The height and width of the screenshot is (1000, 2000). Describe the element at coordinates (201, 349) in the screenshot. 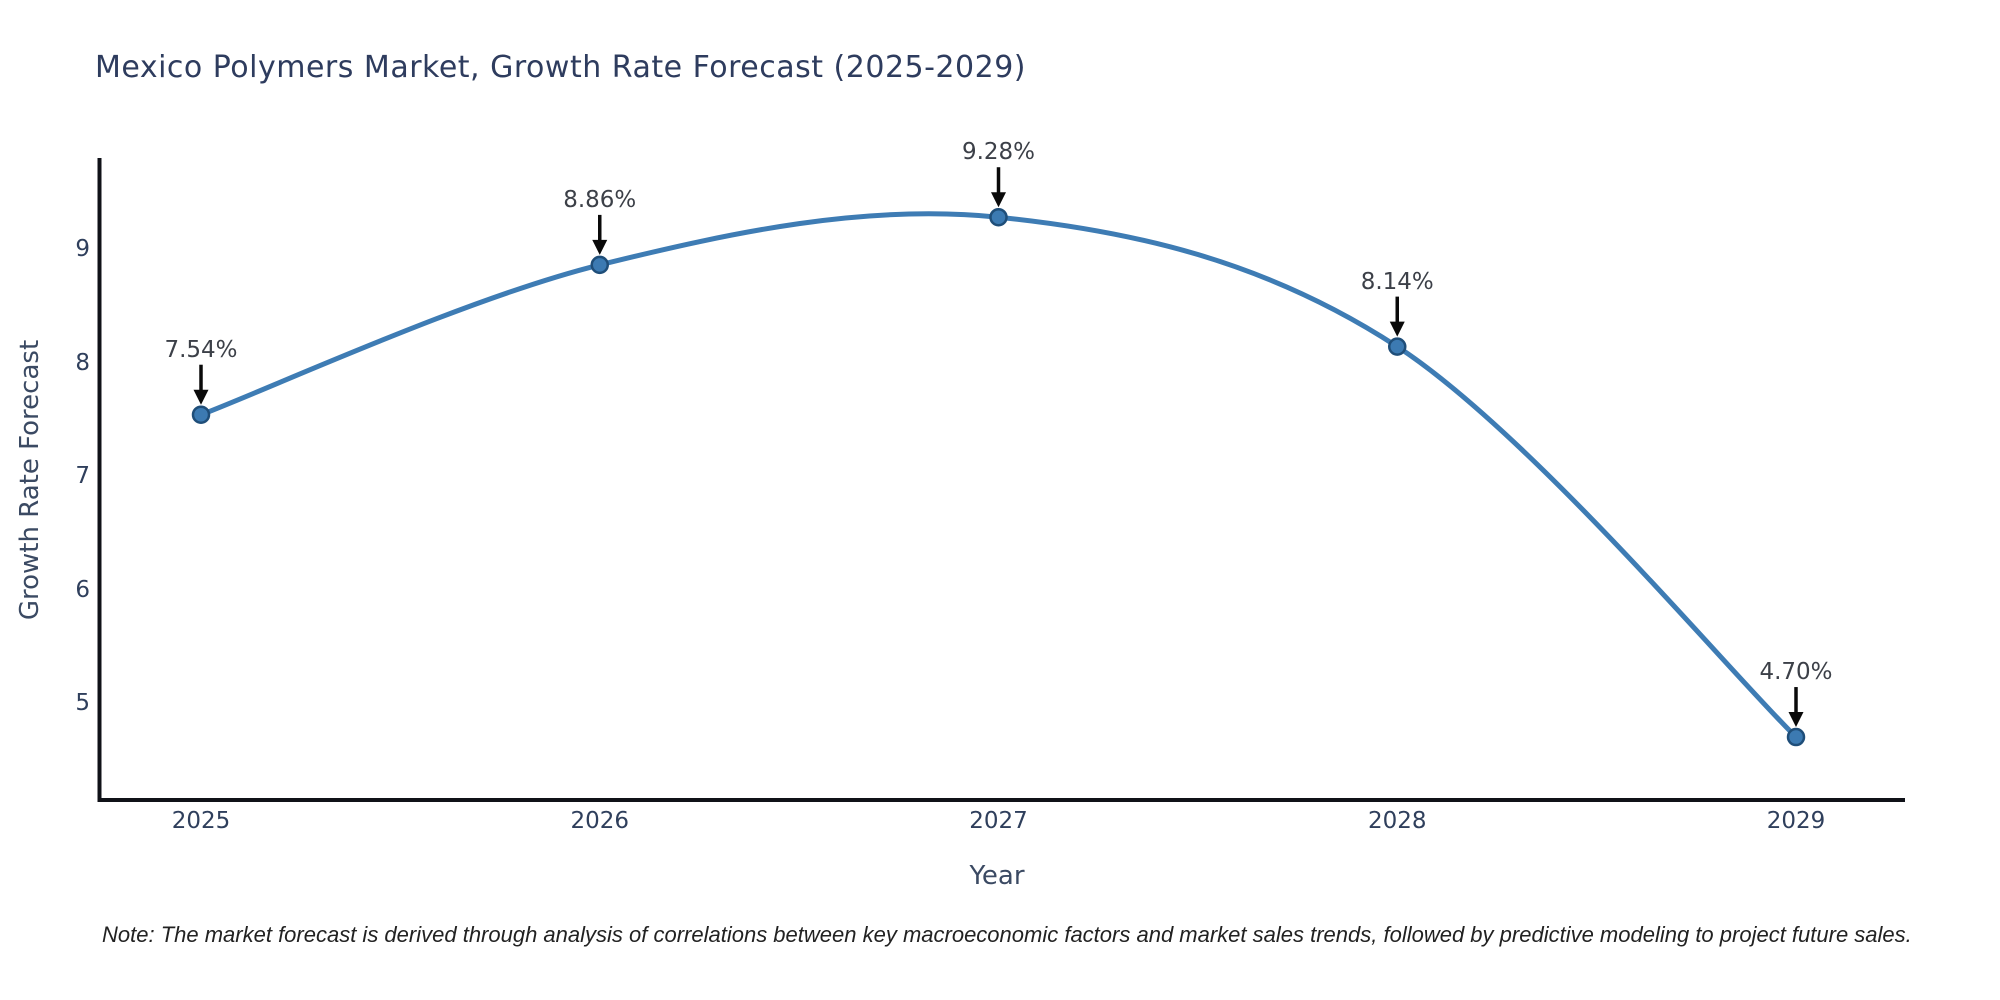

I see `point-value-label-2025: 7.54%` at that location.